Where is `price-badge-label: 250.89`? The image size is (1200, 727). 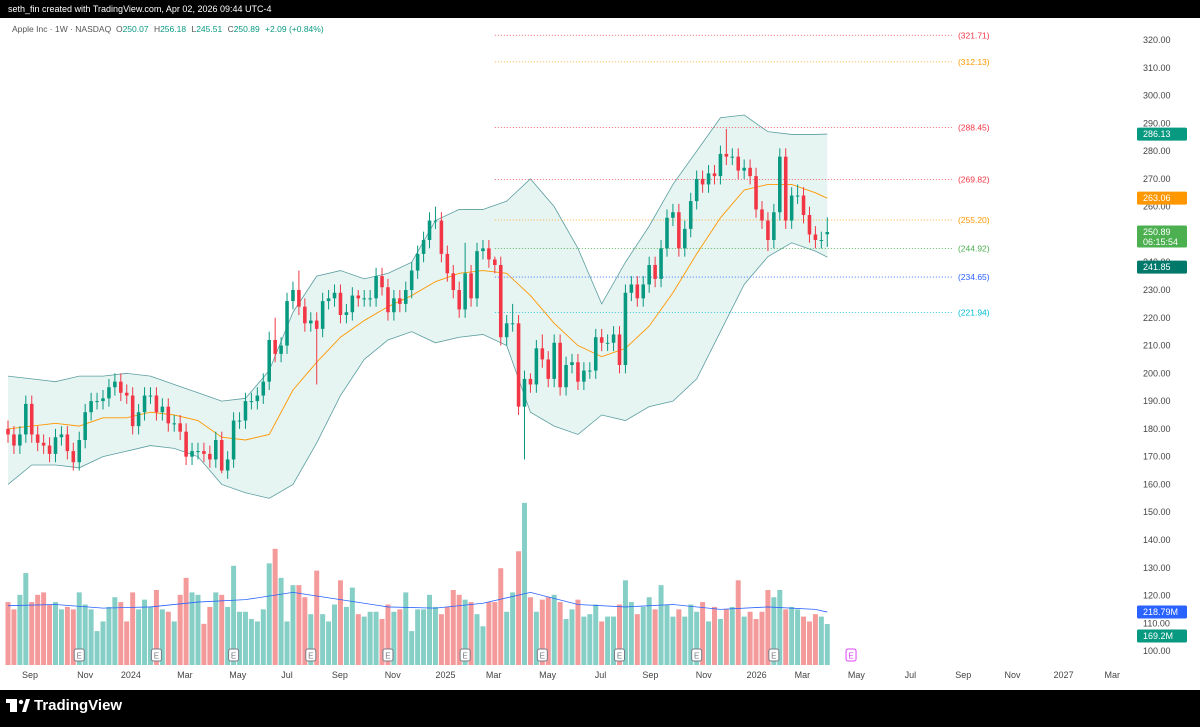
price-badge-label: 250.89 is located at coordinates (1157, 232).